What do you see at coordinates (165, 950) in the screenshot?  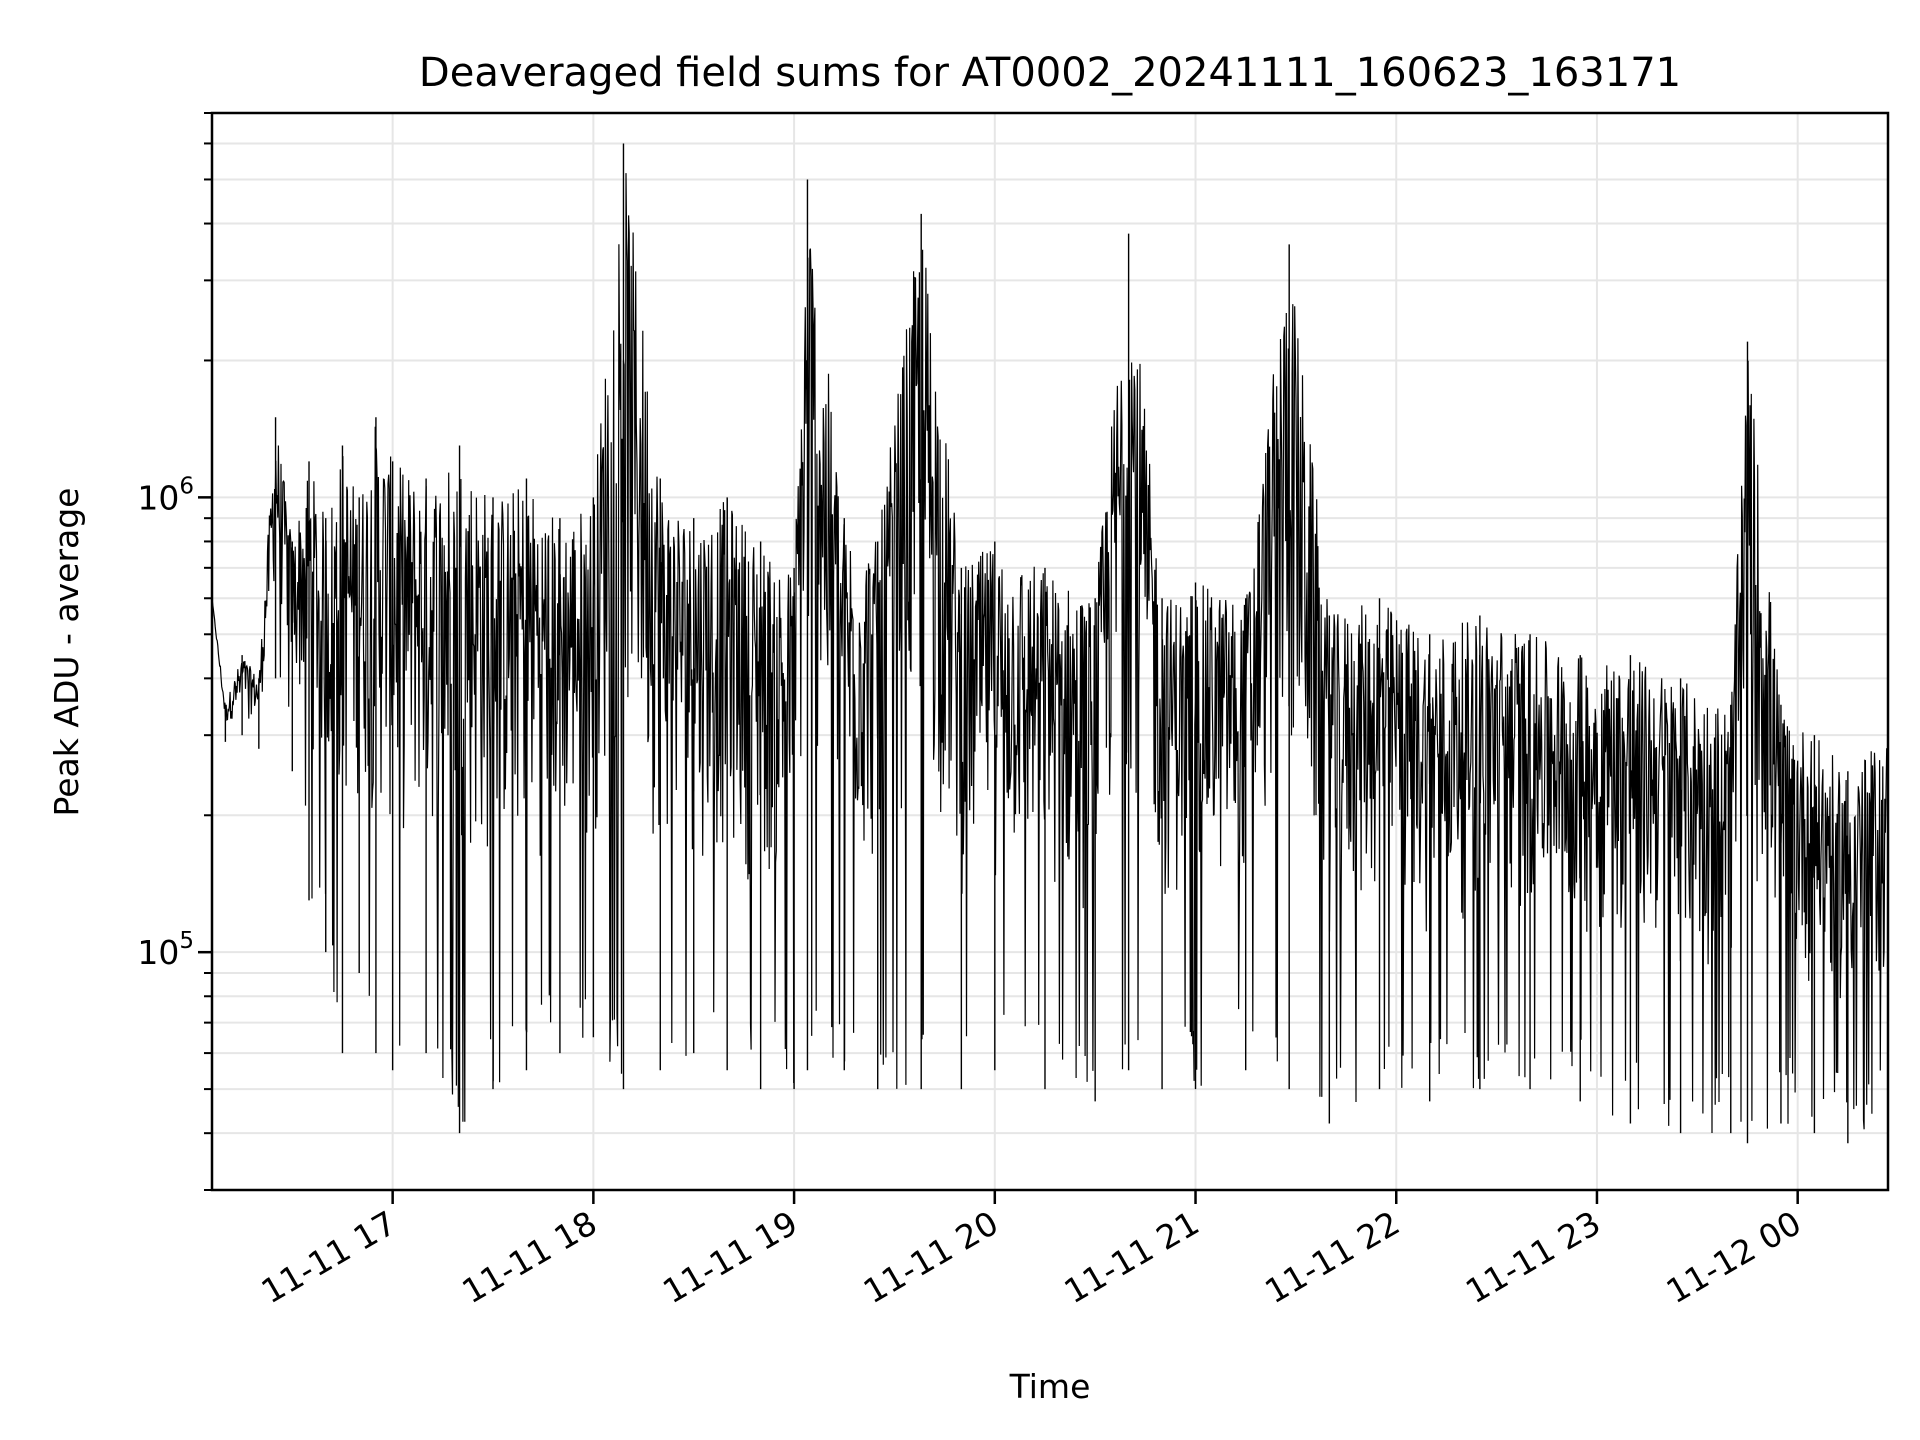 I see `y-tick-label: 10⁵` at bounding box center [165, 950].